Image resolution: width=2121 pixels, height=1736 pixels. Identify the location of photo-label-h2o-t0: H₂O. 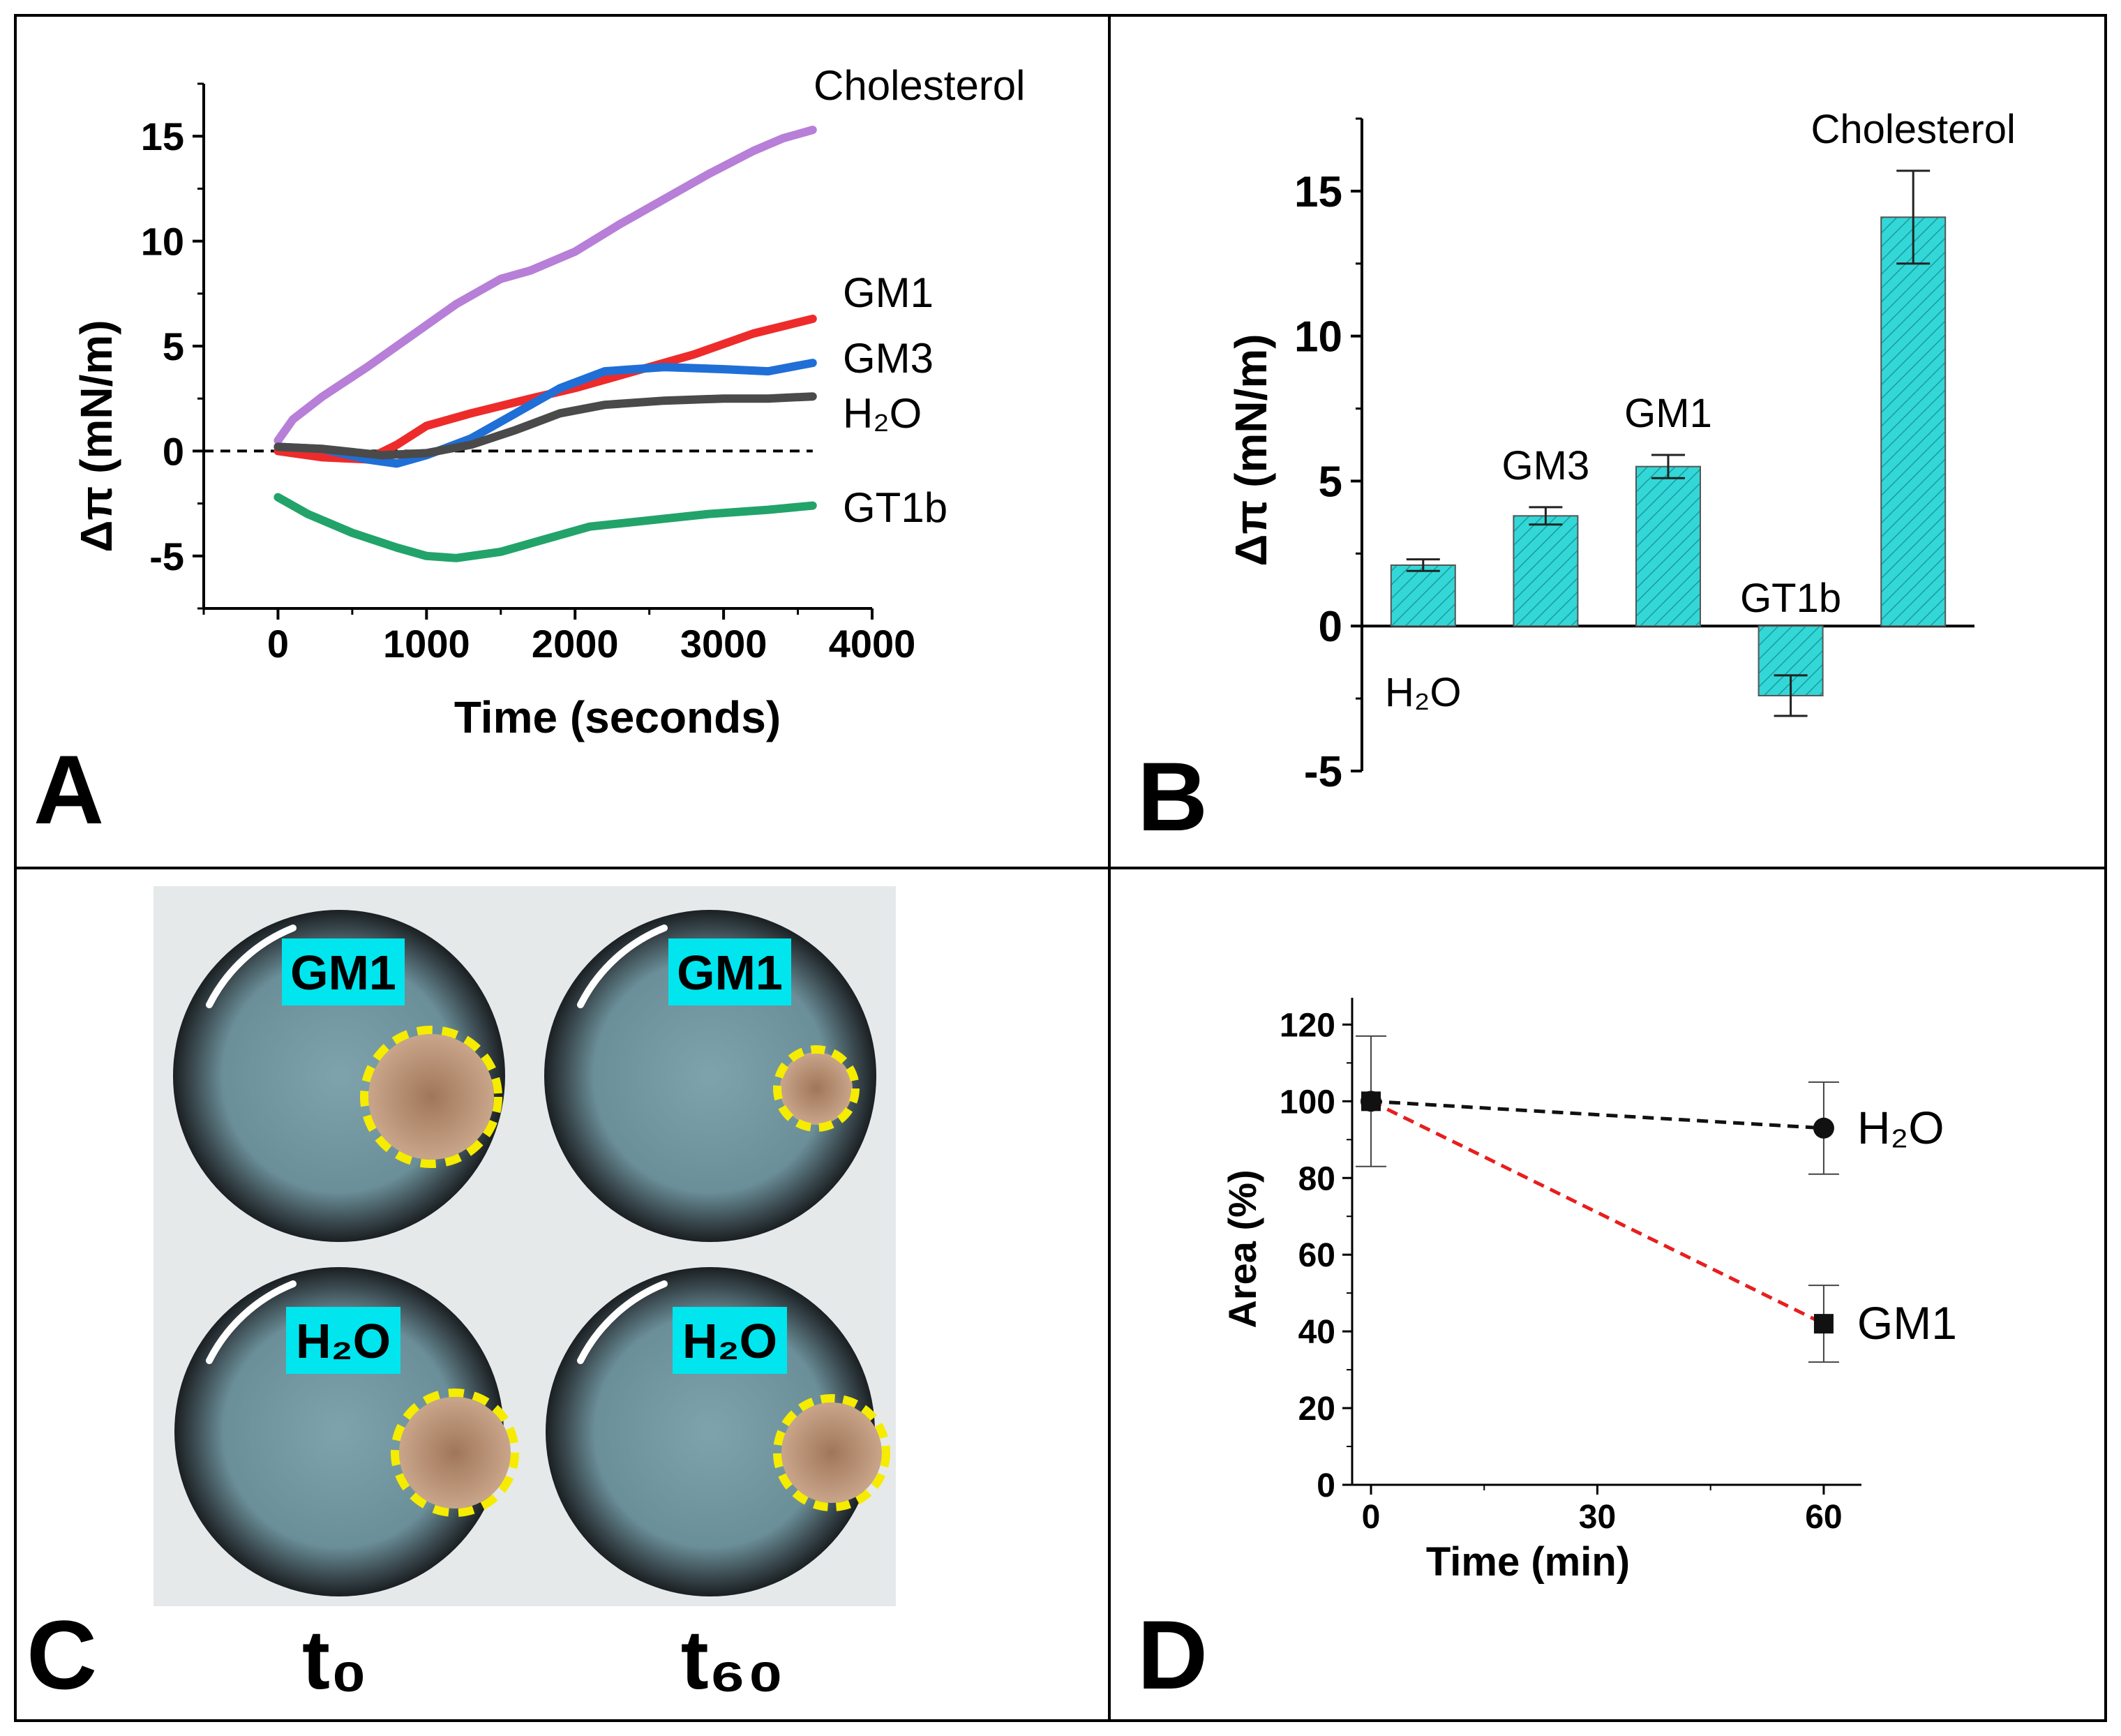
(343, 1341).